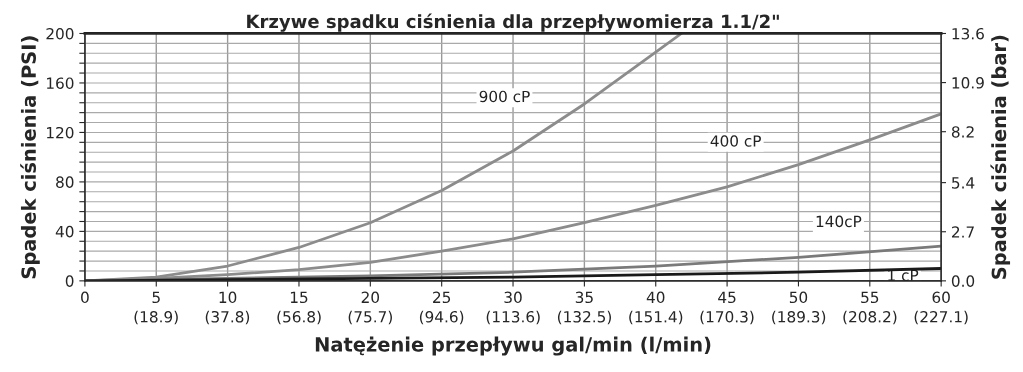 The width and height of the screenshot is (1023, 372). Describe the element at coordinates (156, 317) in the screenshot. I see `x2-tick-label: (18.9)` at that location.